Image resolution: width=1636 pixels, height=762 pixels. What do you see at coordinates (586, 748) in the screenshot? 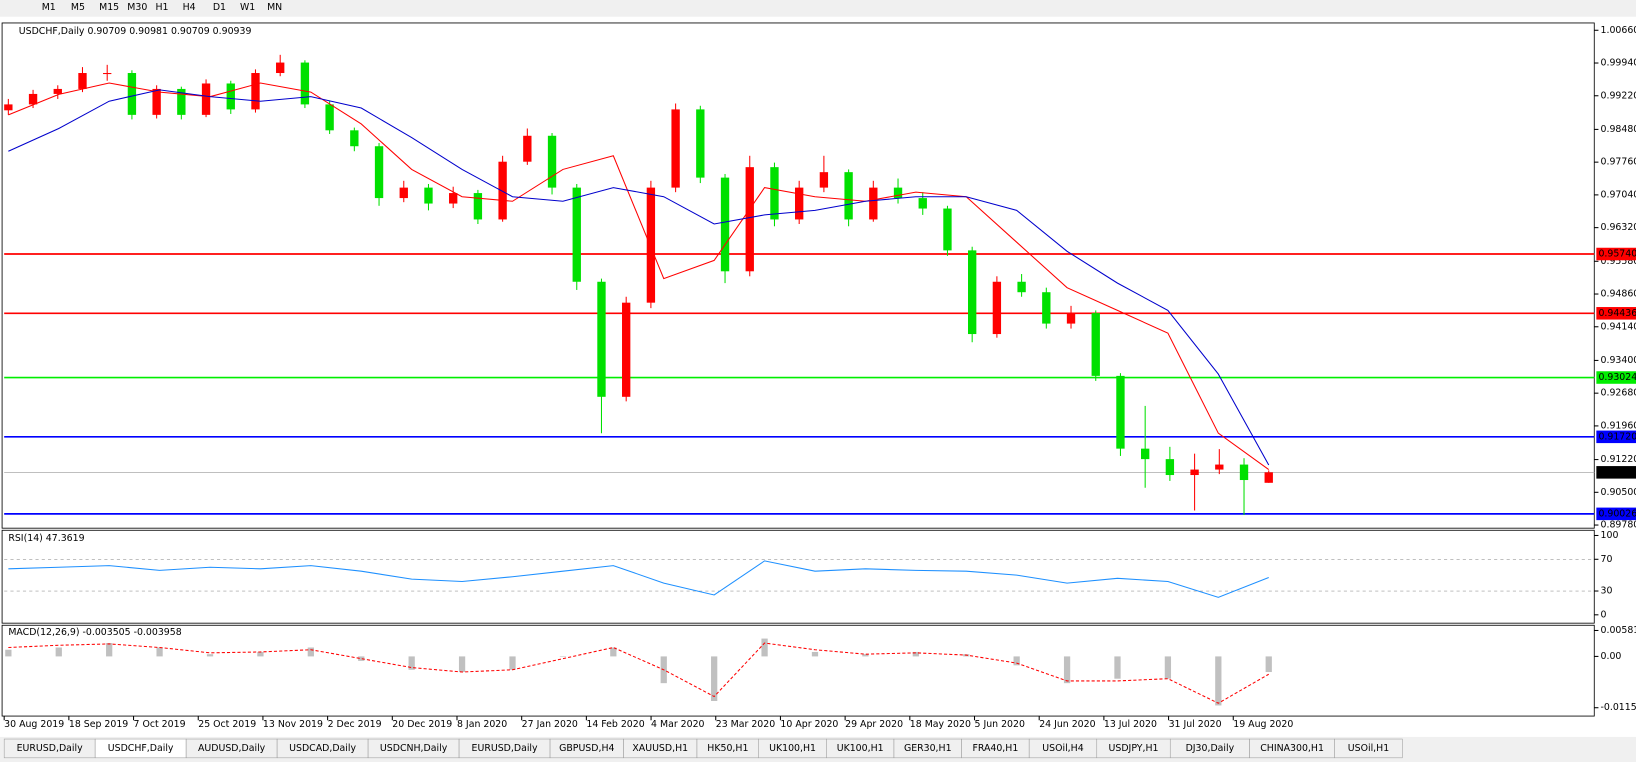
I see `tab-label: GBPUSD,H4` at bounding box center [586, 748].